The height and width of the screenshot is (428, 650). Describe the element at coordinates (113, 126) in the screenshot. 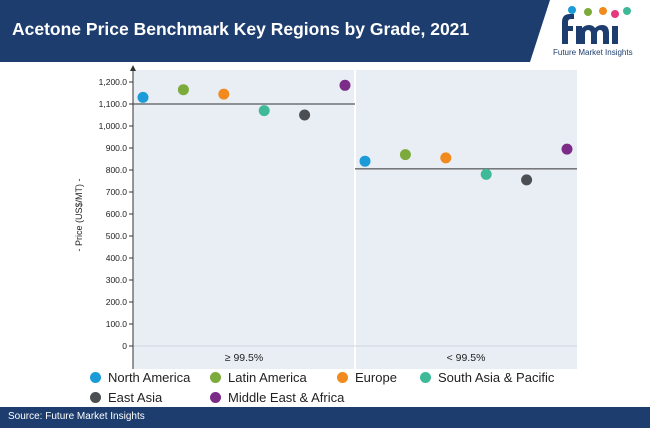

I see `y-tick-label: 1,000.0` at that location.